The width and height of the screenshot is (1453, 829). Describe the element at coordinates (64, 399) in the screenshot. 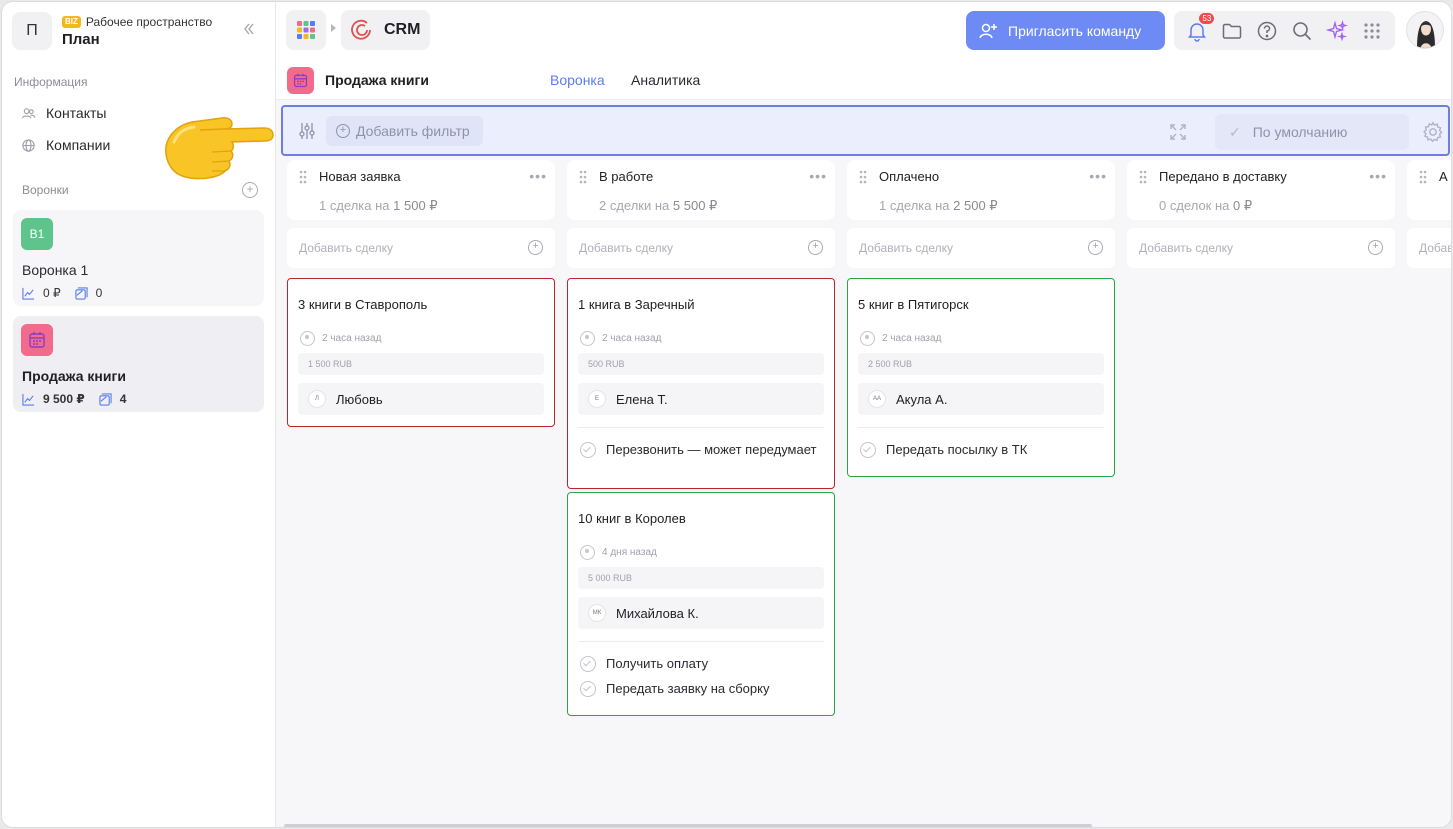

I see `funnel-sum: 9 500 ₽` at that location.